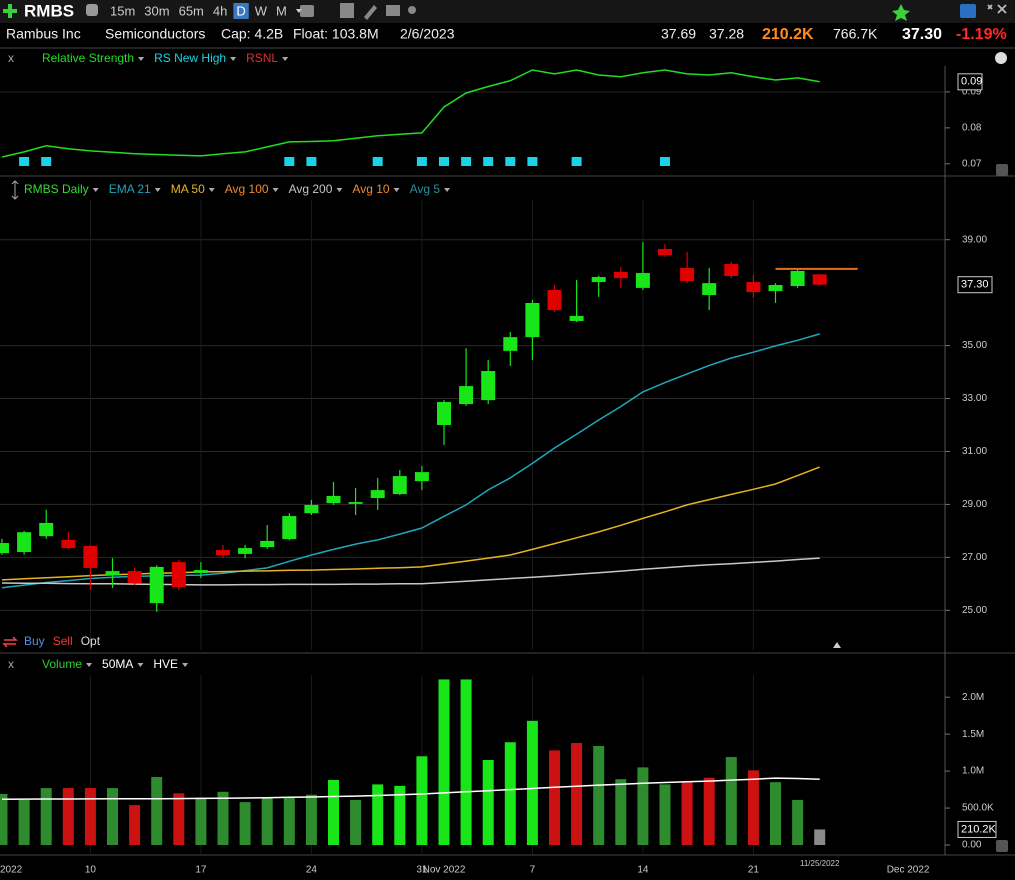  I want to click on legend-item: RS New High, so click(190, 58).